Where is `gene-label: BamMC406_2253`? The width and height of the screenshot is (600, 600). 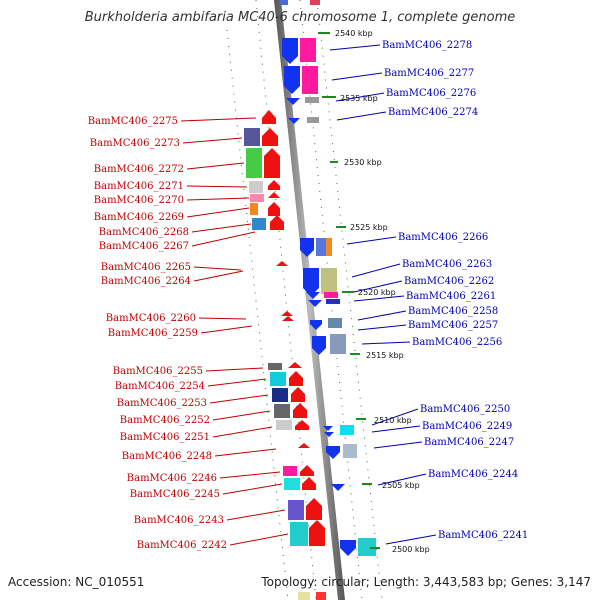
gene-label: BamMC406_2253 is located at coordinates (162, 403).